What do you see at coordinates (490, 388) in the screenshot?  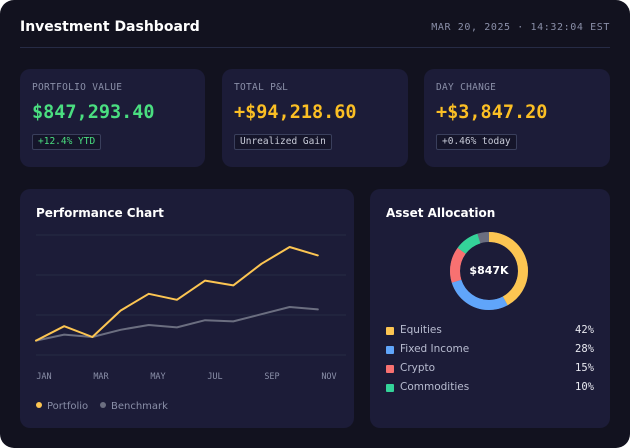 I see `allocation-row-commodities: Commodities 10%` at bounding box center [490, 388].